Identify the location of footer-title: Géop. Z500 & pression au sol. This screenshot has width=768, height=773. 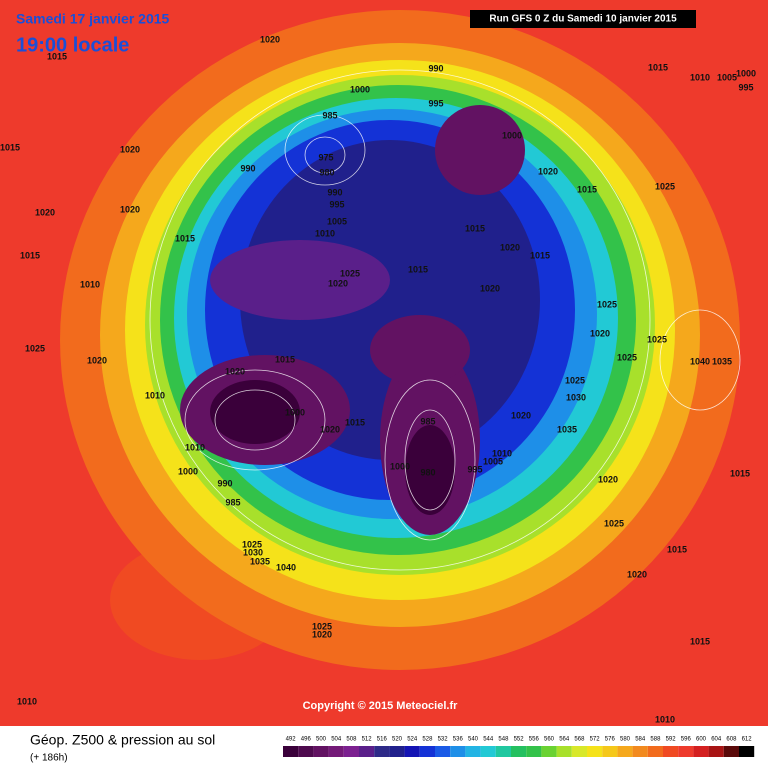
(122, 740).